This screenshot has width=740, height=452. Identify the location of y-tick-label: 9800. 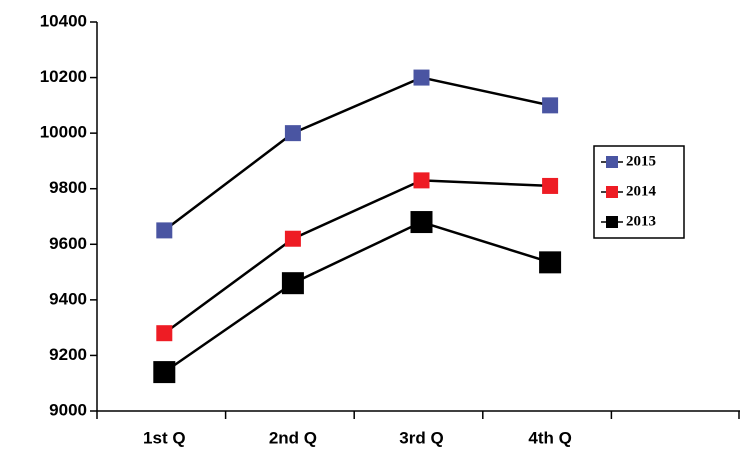
(68, 187).